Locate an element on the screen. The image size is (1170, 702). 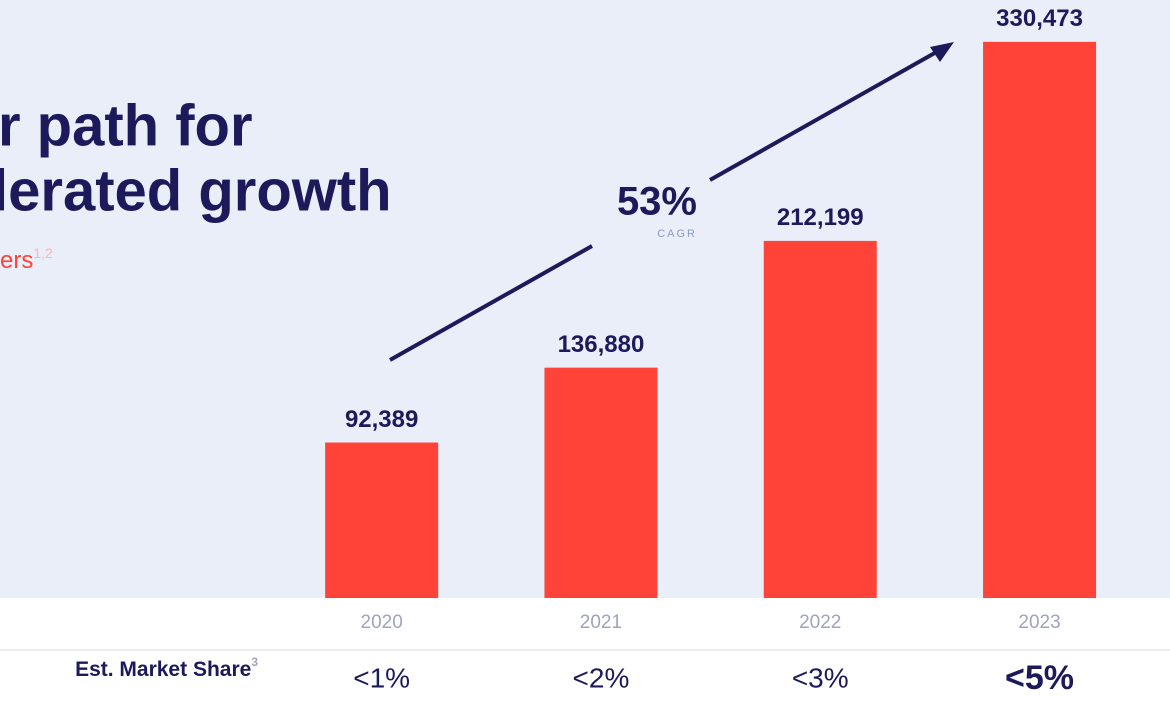
subtitle: ers1,2 is located at coordinates (26, 260).